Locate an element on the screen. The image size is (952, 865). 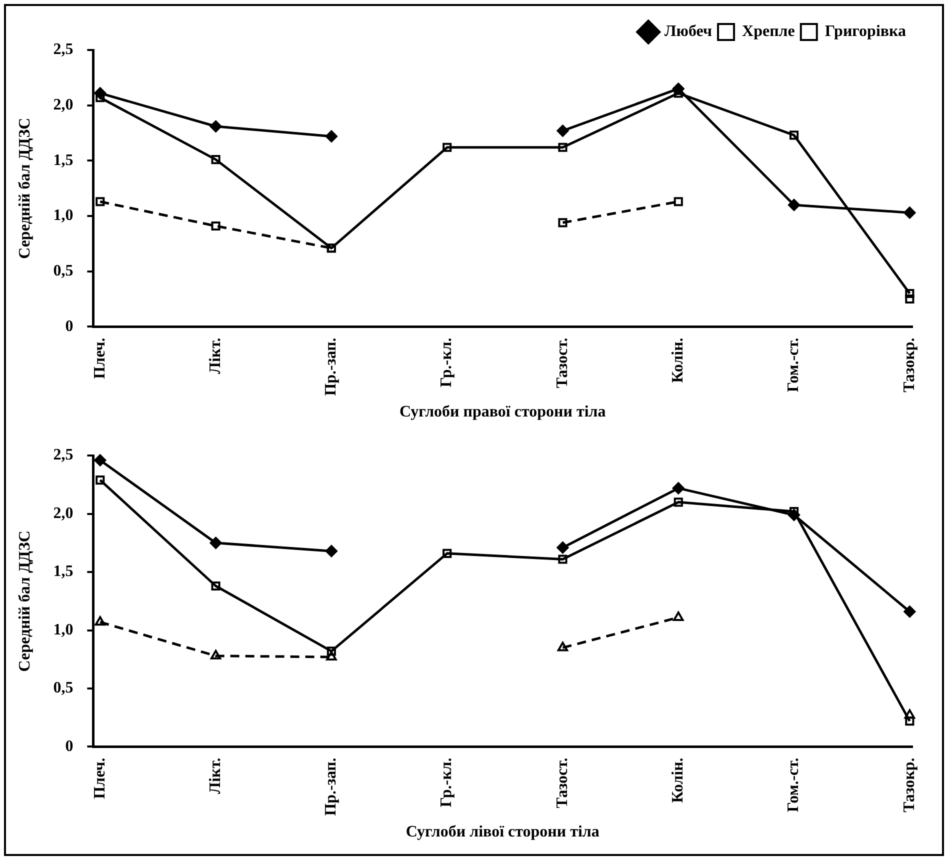
legend-label: Хрепле is located at coordinates (768, 31).